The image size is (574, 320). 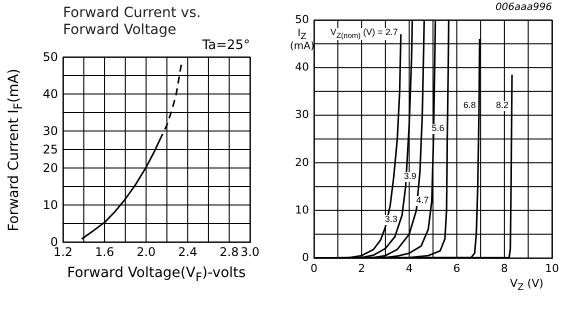 What do you see at coordinates (422, 200) in the screenshot?
I see `annotation: 4.7` at bounding box center [422, 200].